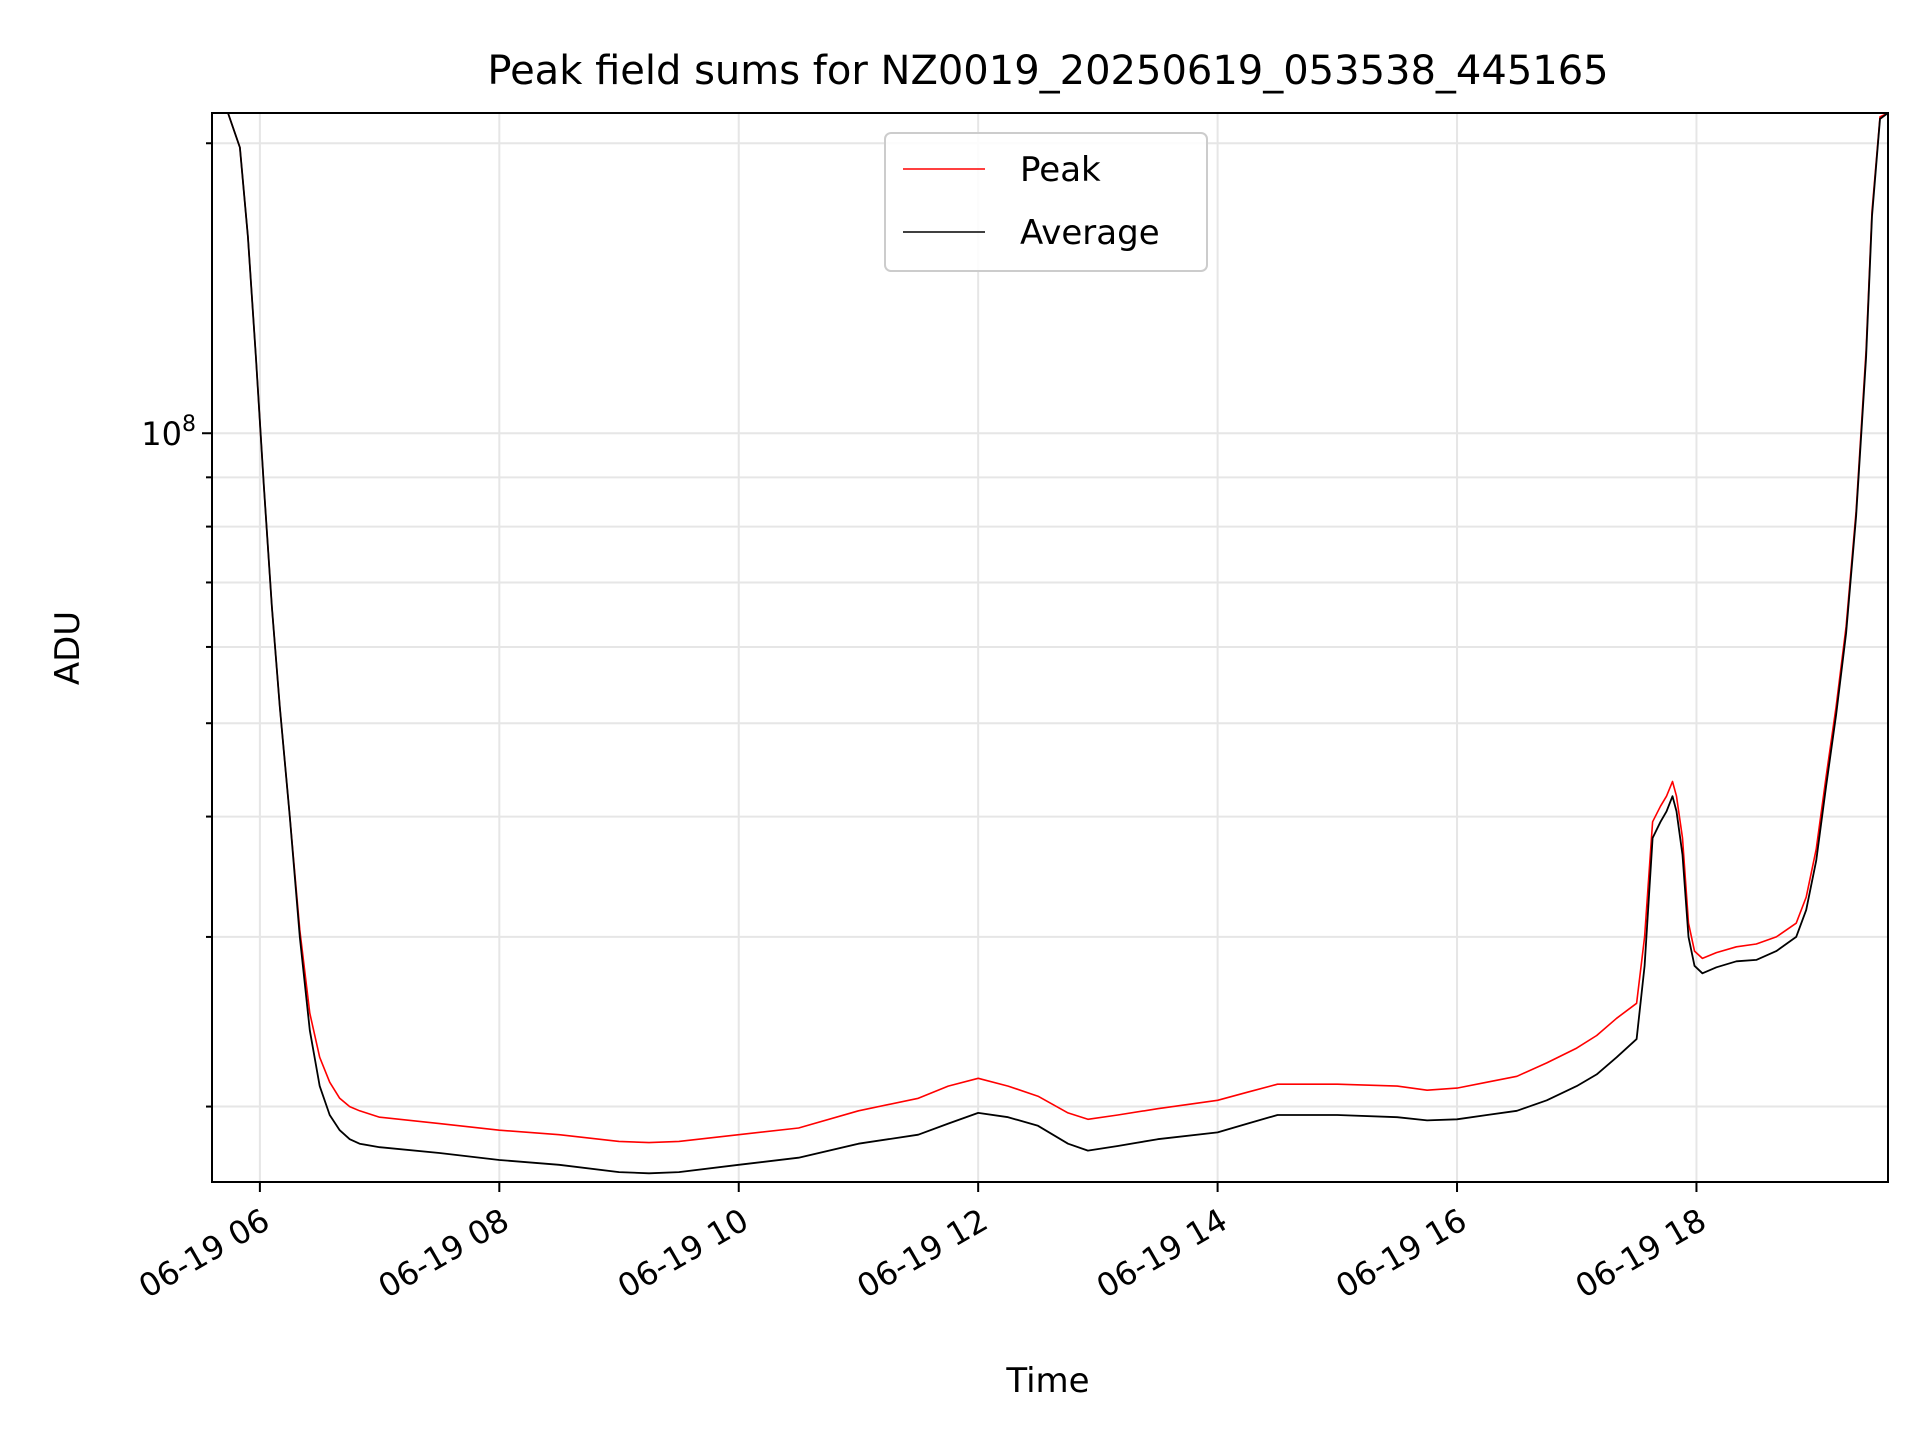  I want to click on x-axis-label: Time, so click(1047, 1381).